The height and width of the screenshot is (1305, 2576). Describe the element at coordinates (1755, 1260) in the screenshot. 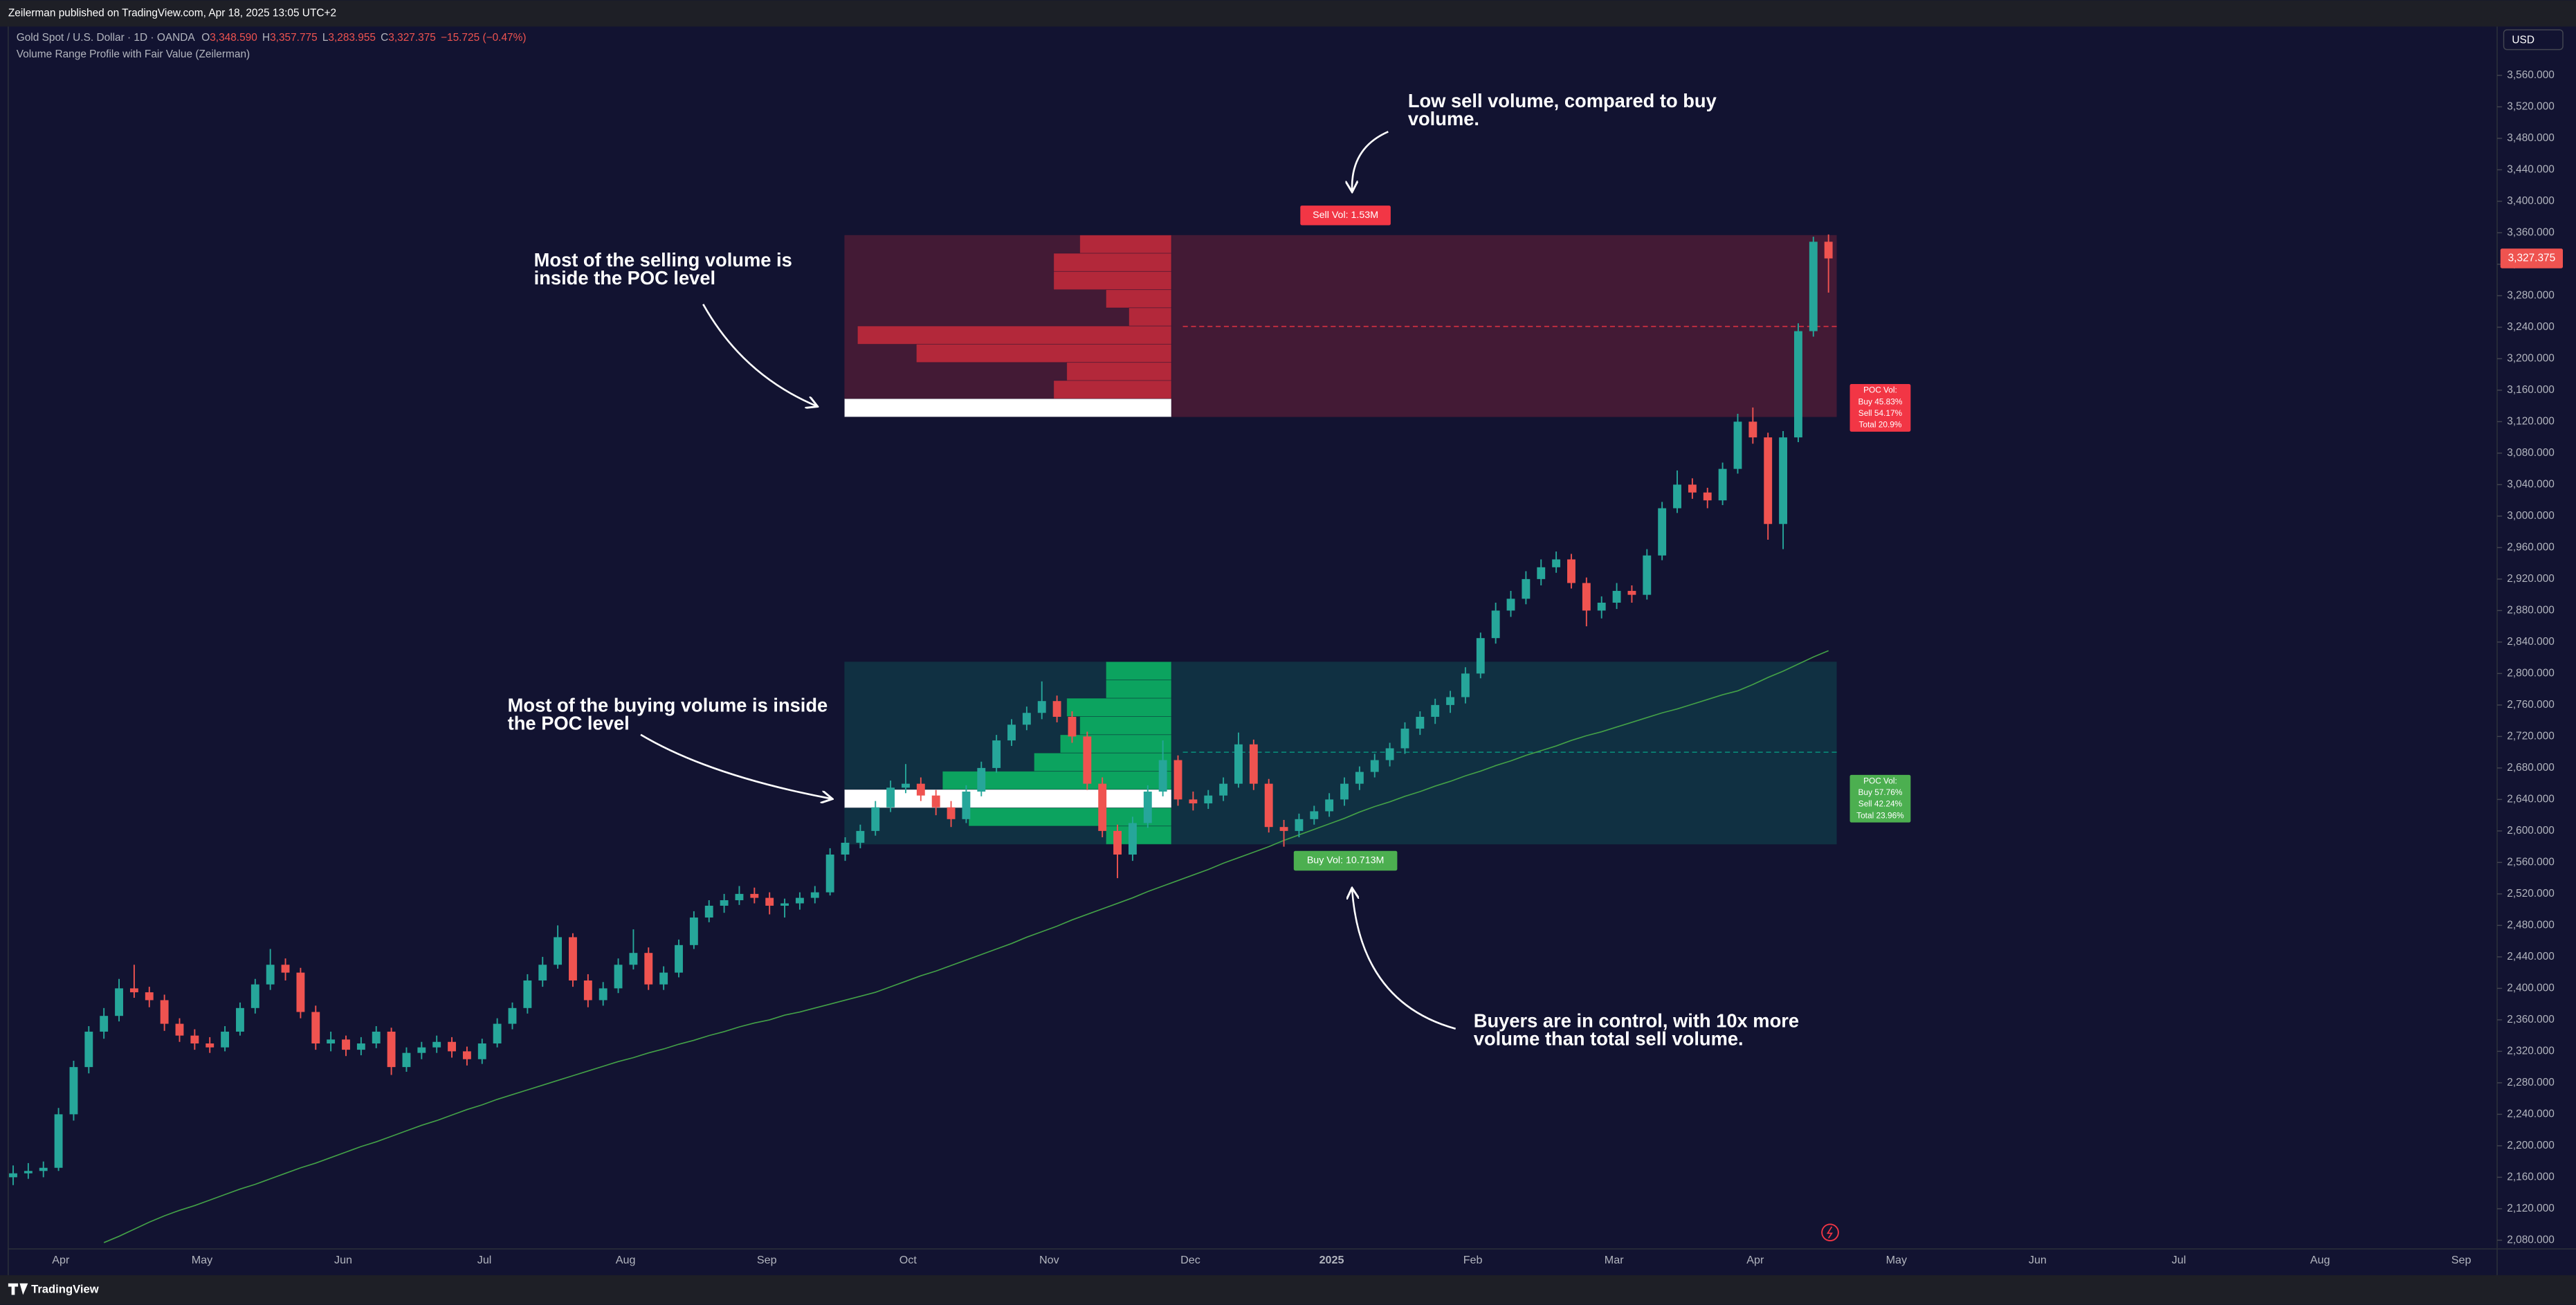

I see `x-tick-label: Apr` at that location.